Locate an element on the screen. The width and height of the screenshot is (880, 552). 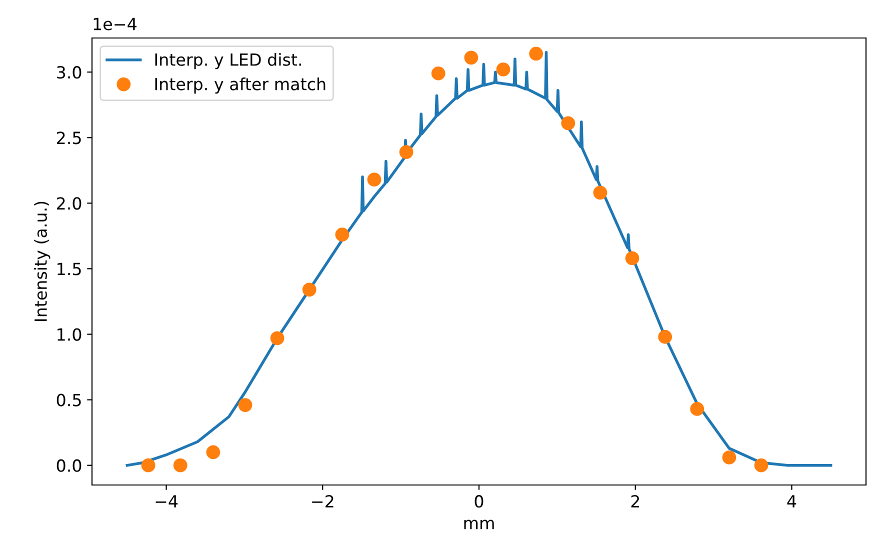
x-tick-label: −2 is located at coordinates (323, 501).